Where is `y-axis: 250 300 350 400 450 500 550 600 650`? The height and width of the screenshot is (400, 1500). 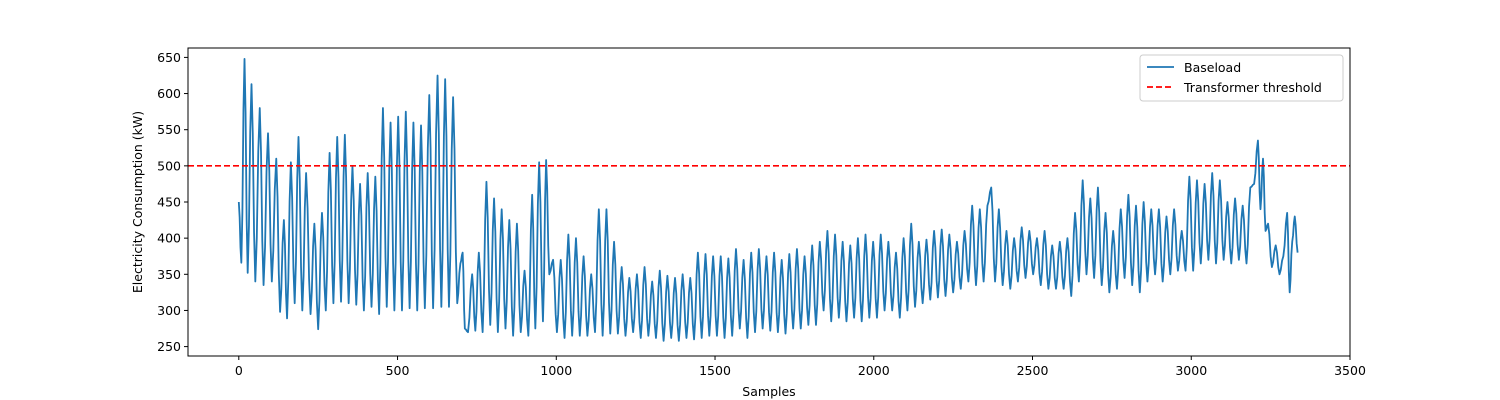 y-axis: 250 300 350 400 450 500 550 600 650 is located at coordinates (172, 202).